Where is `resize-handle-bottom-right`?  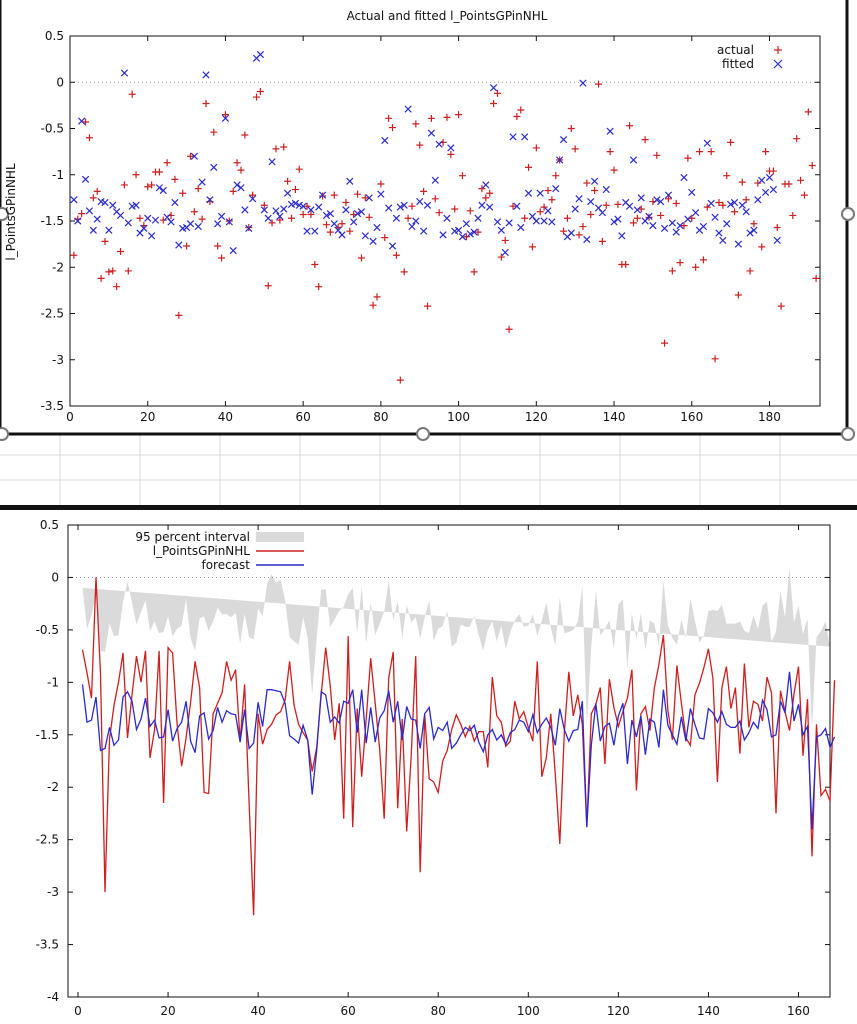 resize-handle-bottom-right is located at coordinates (848, 434).